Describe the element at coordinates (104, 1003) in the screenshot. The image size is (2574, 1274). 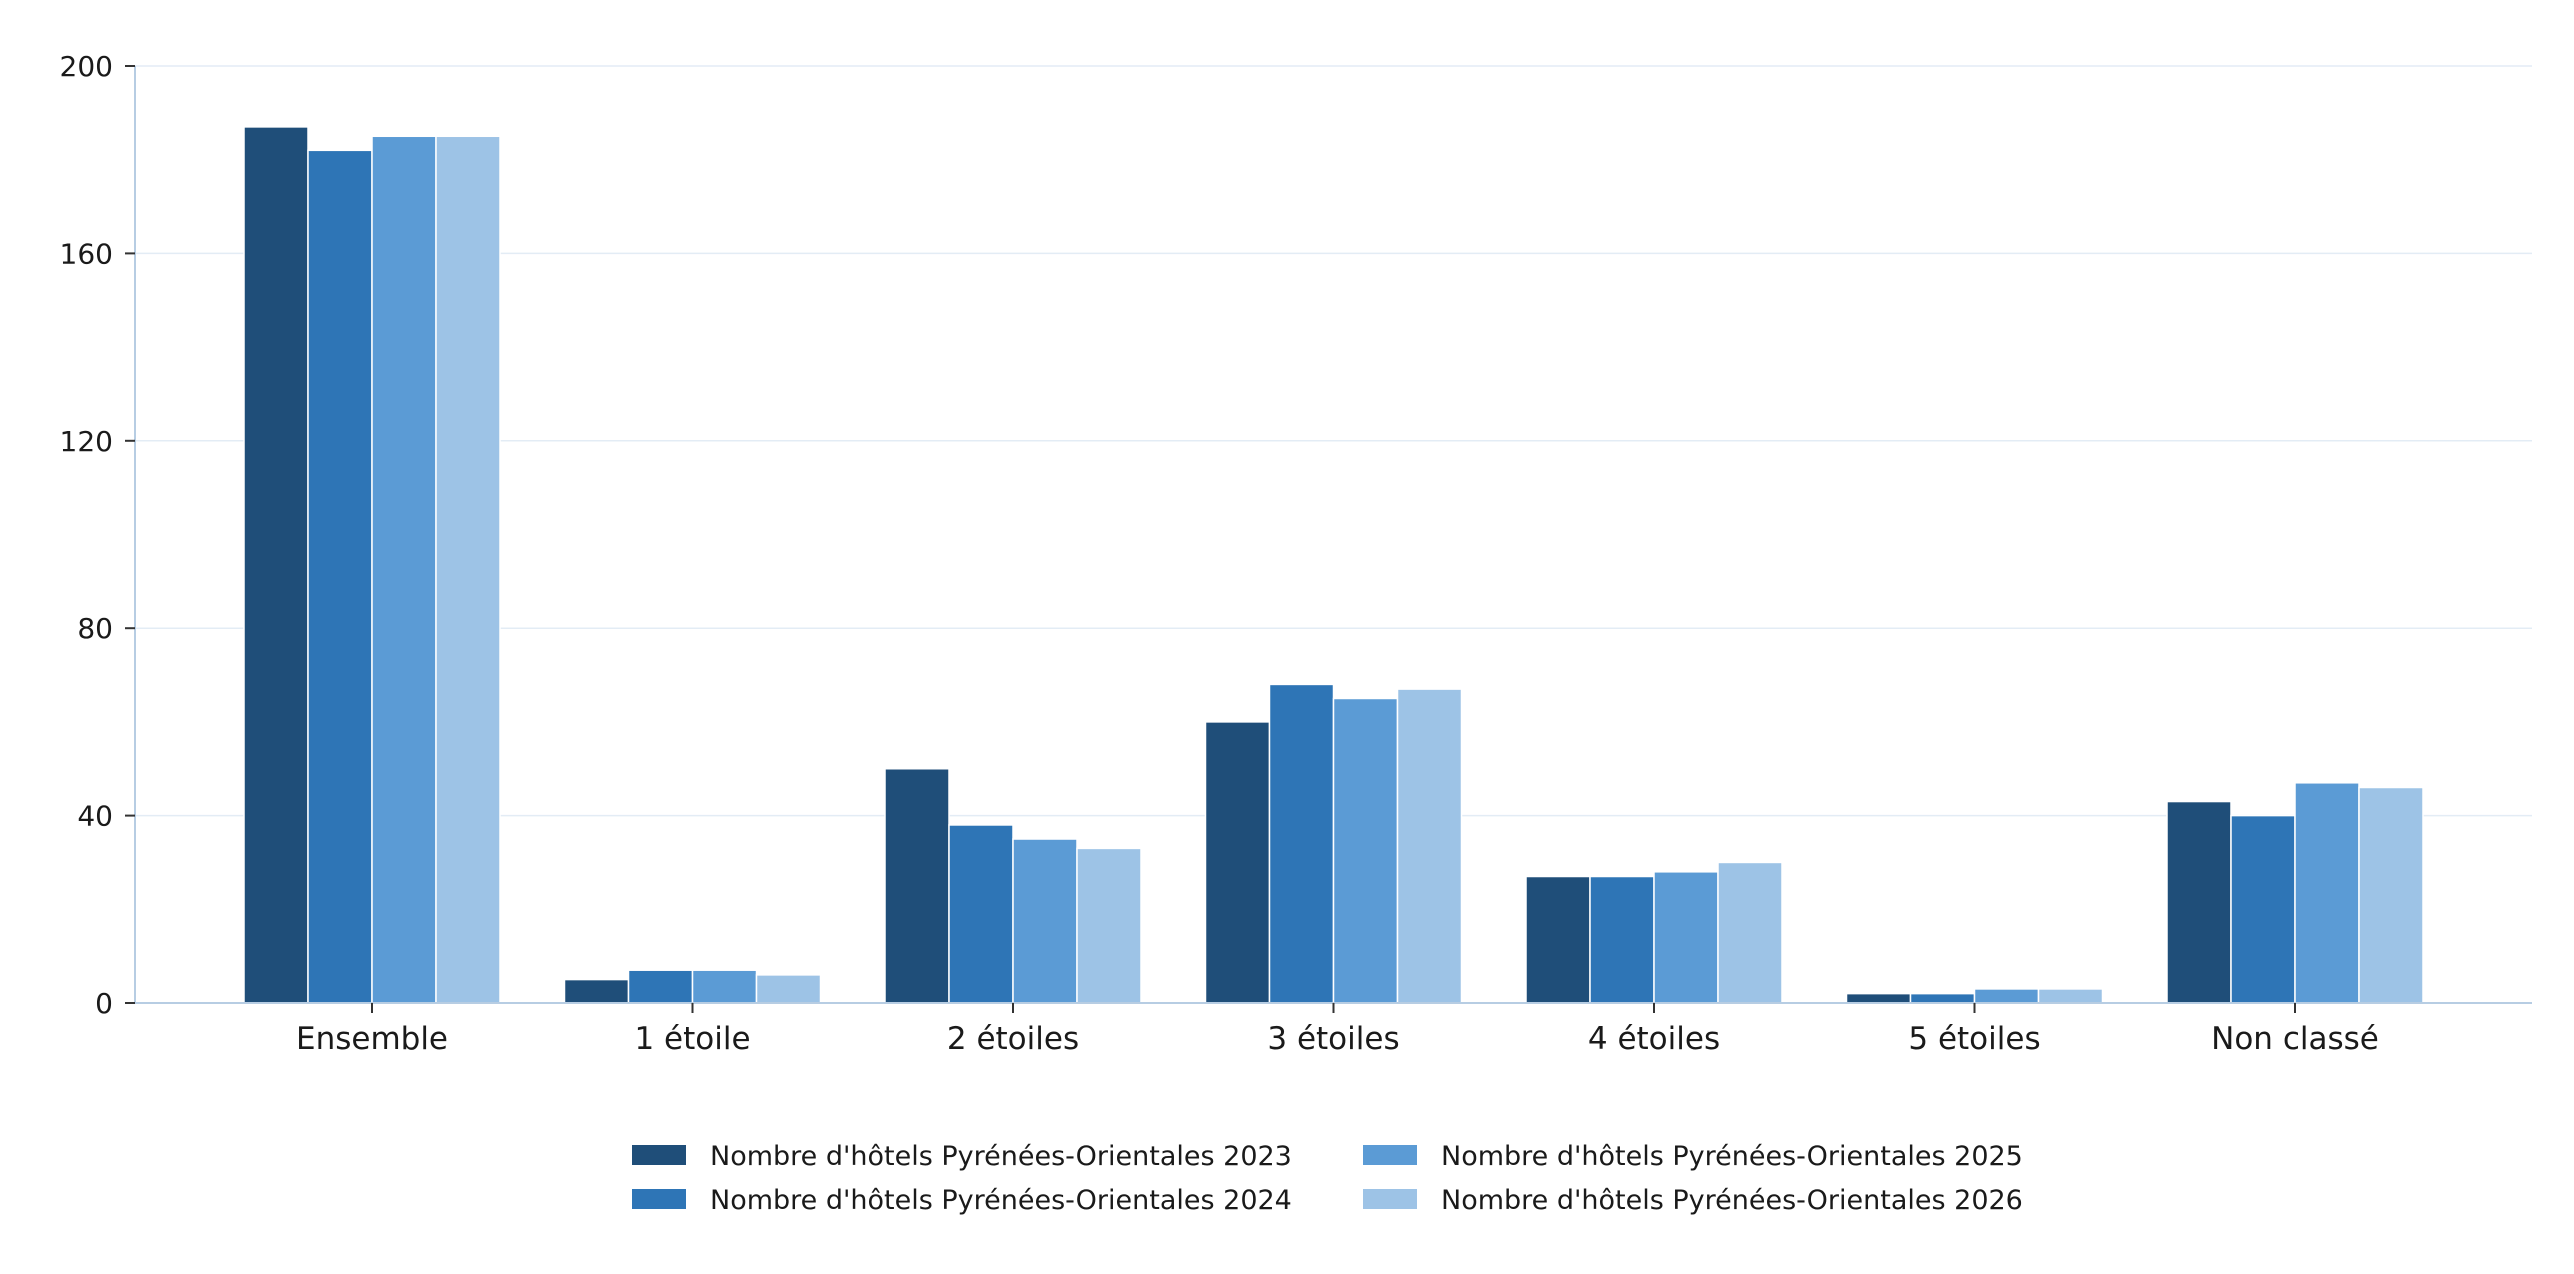
I see `y-tick-label: 0` at that location.